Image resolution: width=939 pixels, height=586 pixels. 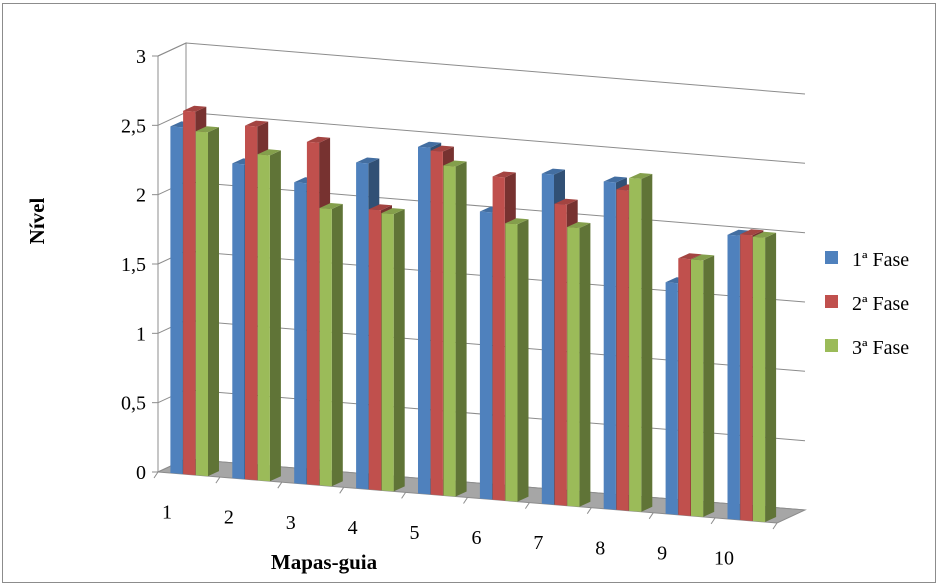 I want to click on legend-label-3: 3ª Fase, so click(x=880, y=348).